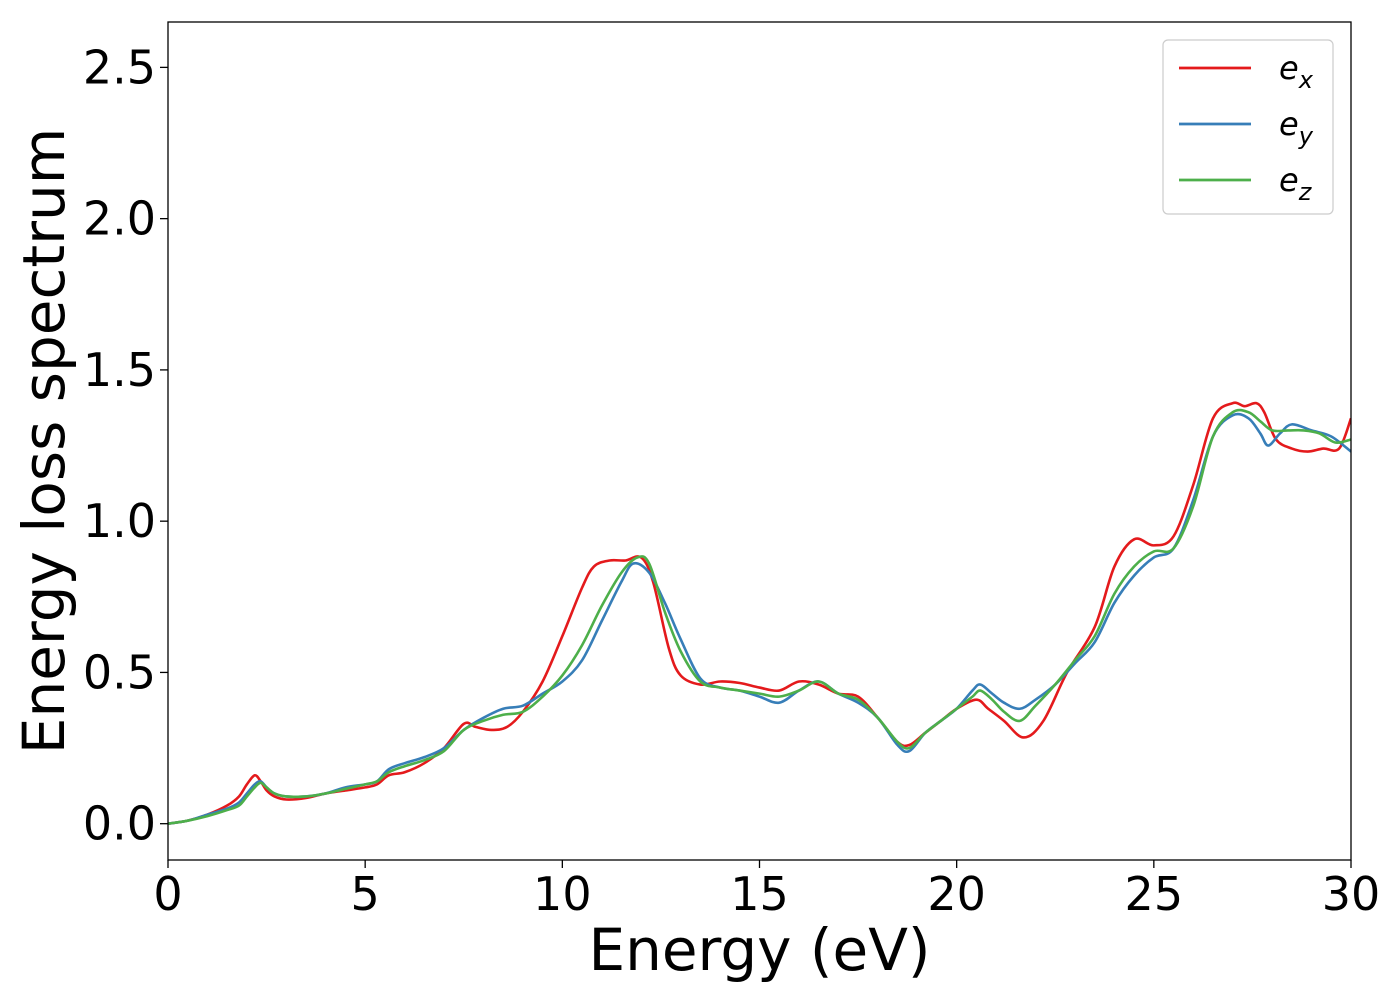 The image size is (1400, 1000). Describe the element at coordinates (759, 894) in the screenshot. I see `x-tick-label: 15` at that location.